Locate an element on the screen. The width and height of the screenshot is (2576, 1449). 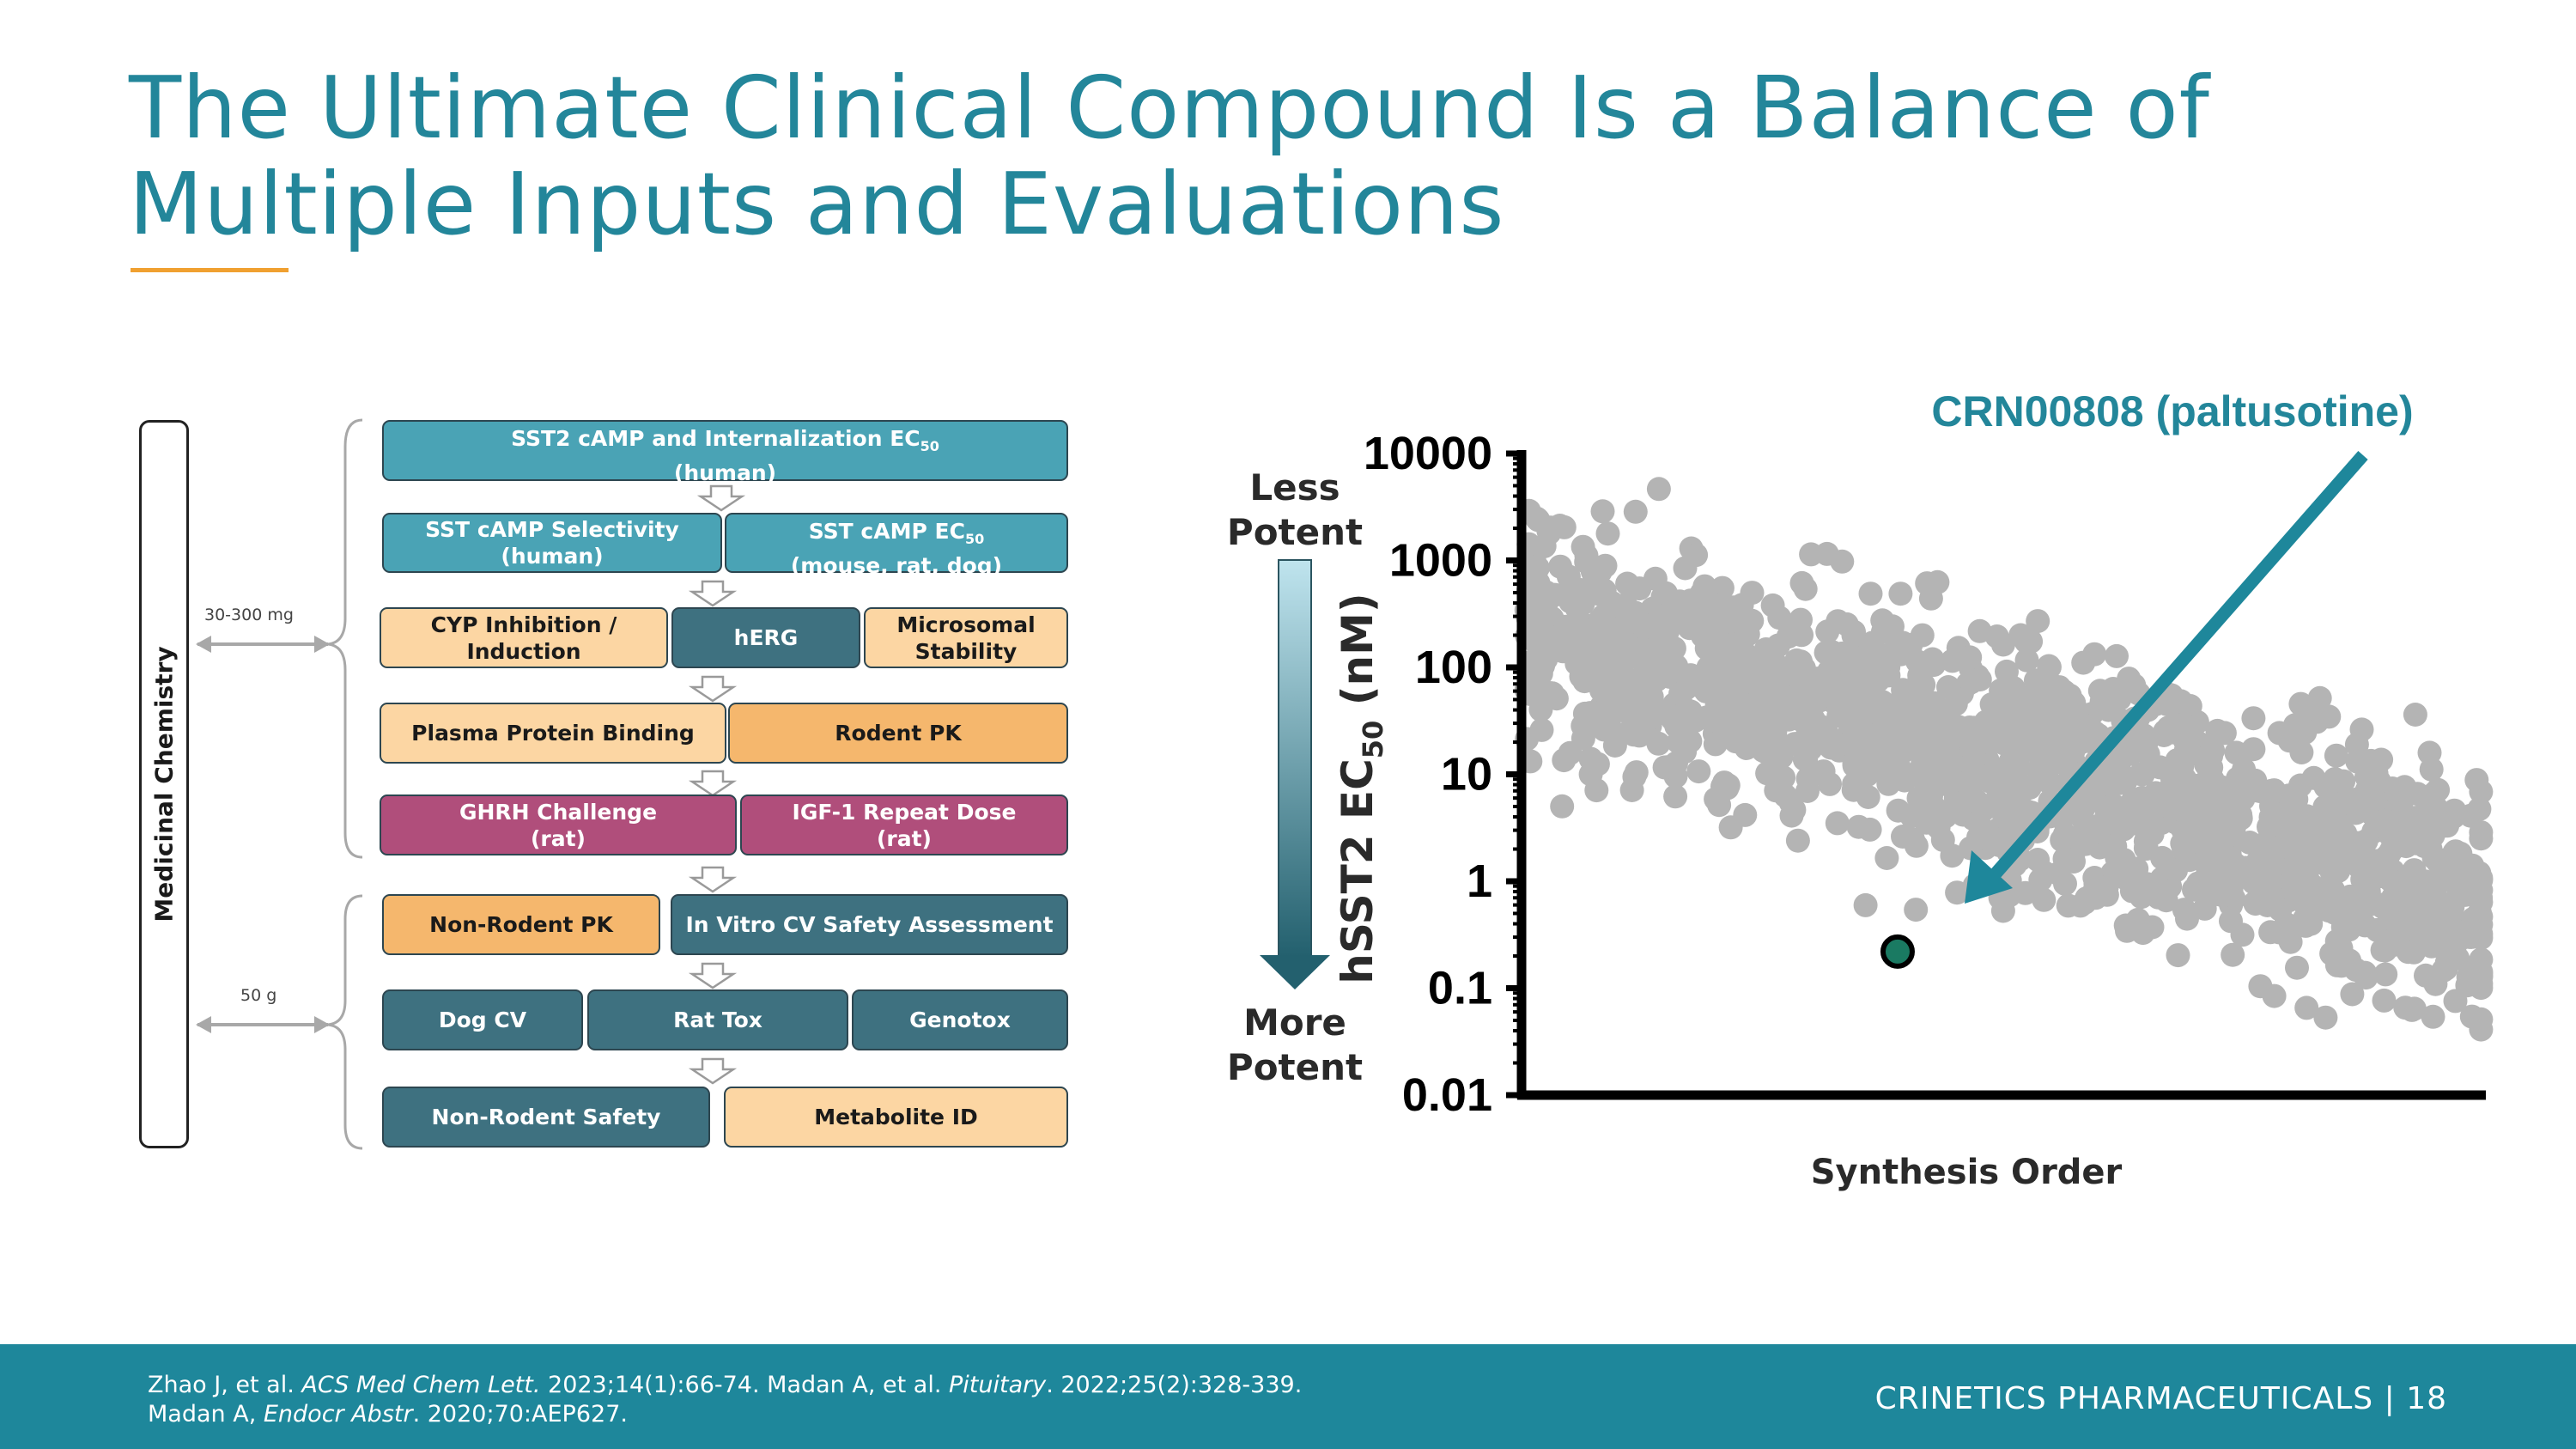
box-genotox: Genotox is located at coordinates (960, 1020).